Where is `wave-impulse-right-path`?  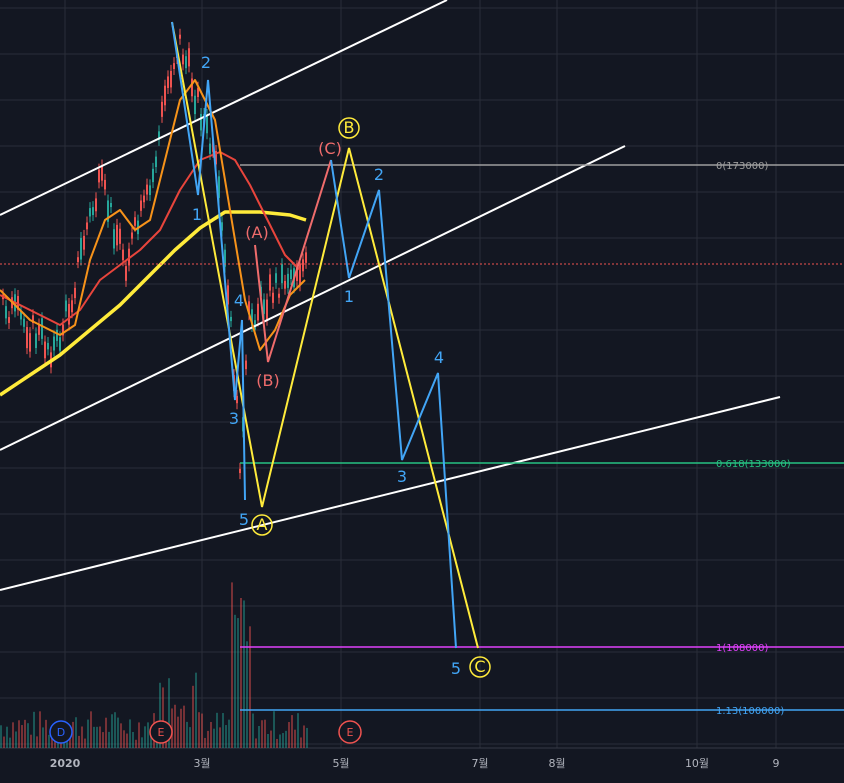 wave-impulse-right-path is located at coordinates (393, 404).